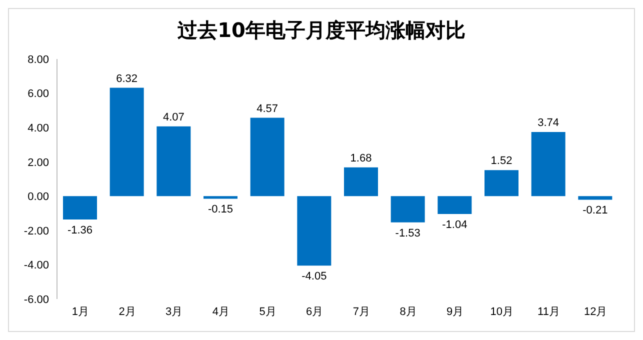  What do you see at coordinates (549, 312) in the screenshot?
I see `x-tick-label: 11月` at bounding box center [549, 312].